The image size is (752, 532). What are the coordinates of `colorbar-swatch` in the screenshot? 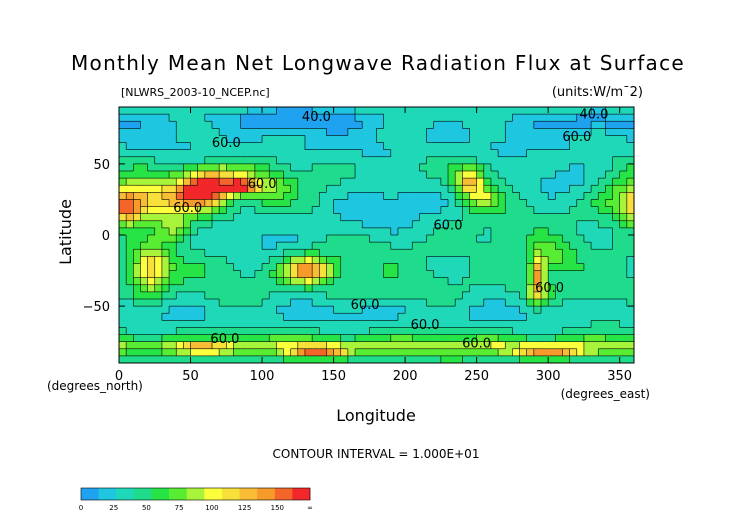 It's located at (142, 494).